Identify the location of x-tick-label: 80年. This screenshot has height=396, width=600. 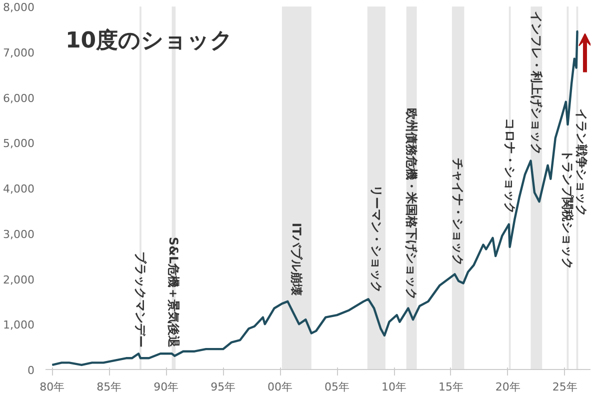
(52, 387).